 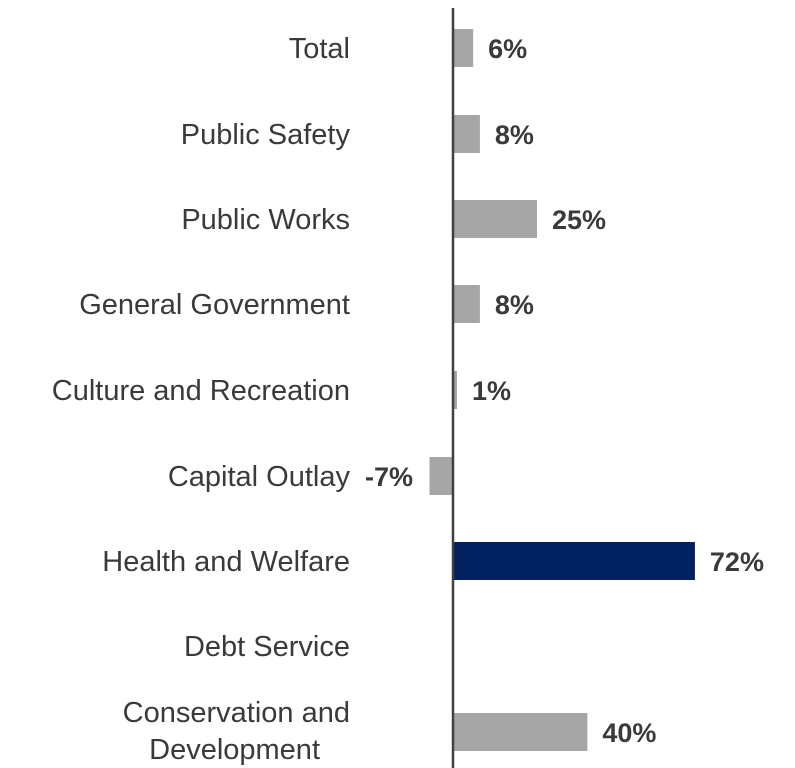 What do you see at coordinates (455, 390) in the screenshot?
I see `bar-culture-and-recreation` at bounding box center [455, 390].